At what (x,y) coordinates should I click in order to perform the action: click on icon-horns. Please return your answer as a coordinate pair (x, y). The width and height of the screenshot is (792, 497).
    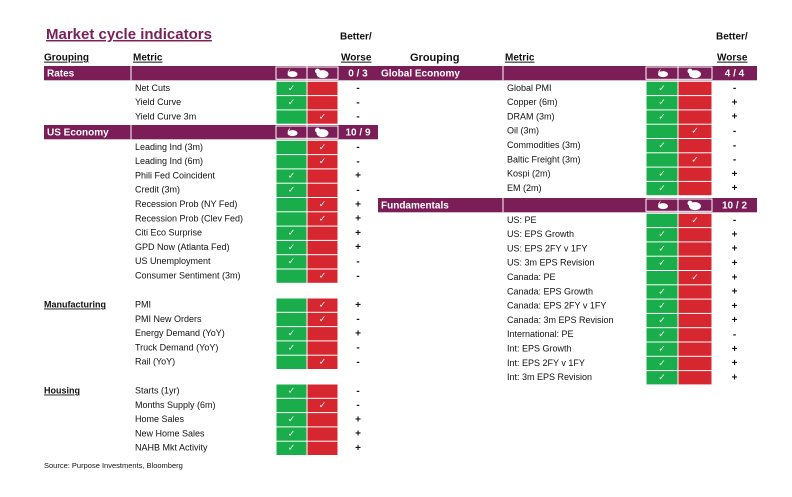
    Looking at the image, I should click on (287, 130).